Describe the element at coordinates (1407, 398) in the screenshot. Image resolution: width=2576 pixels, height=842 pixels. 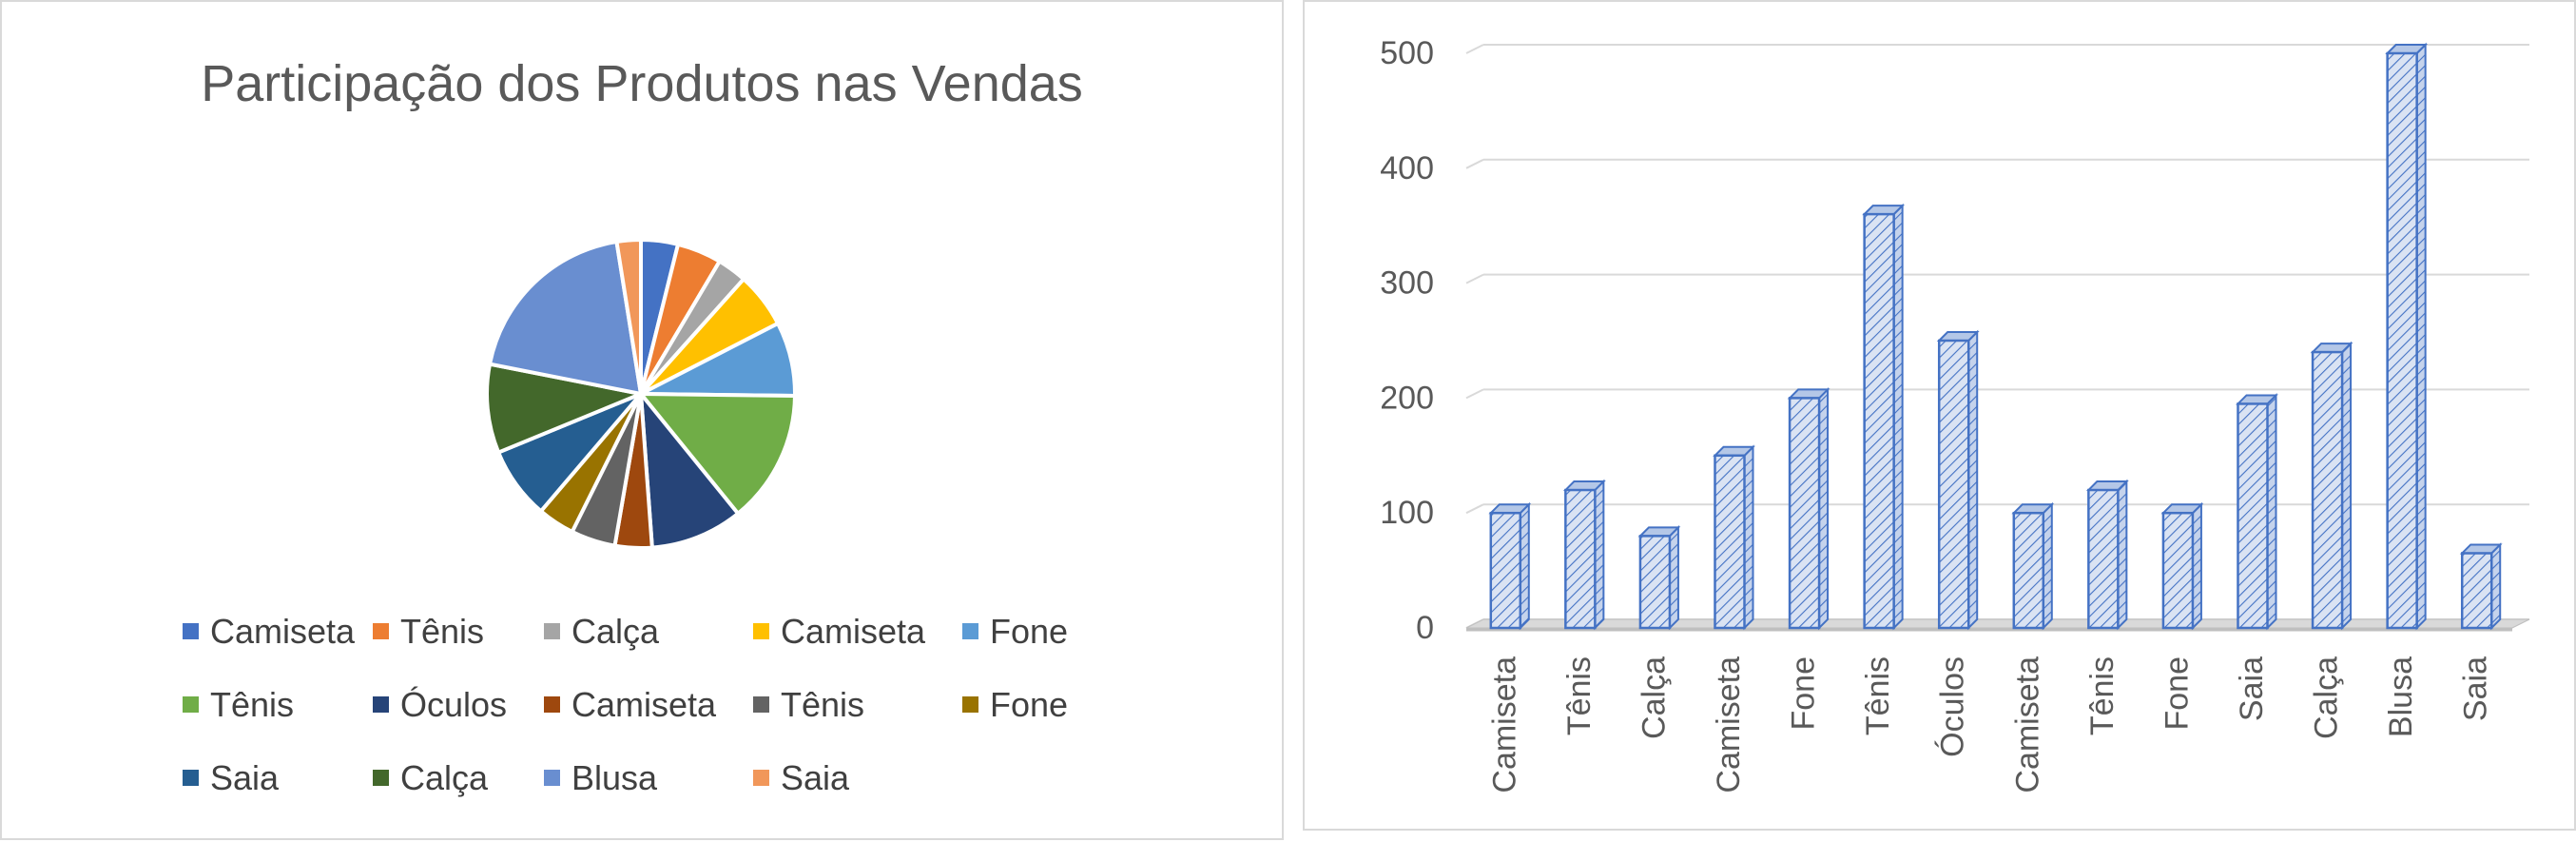
I see `y-tick-label: 200` at that location.